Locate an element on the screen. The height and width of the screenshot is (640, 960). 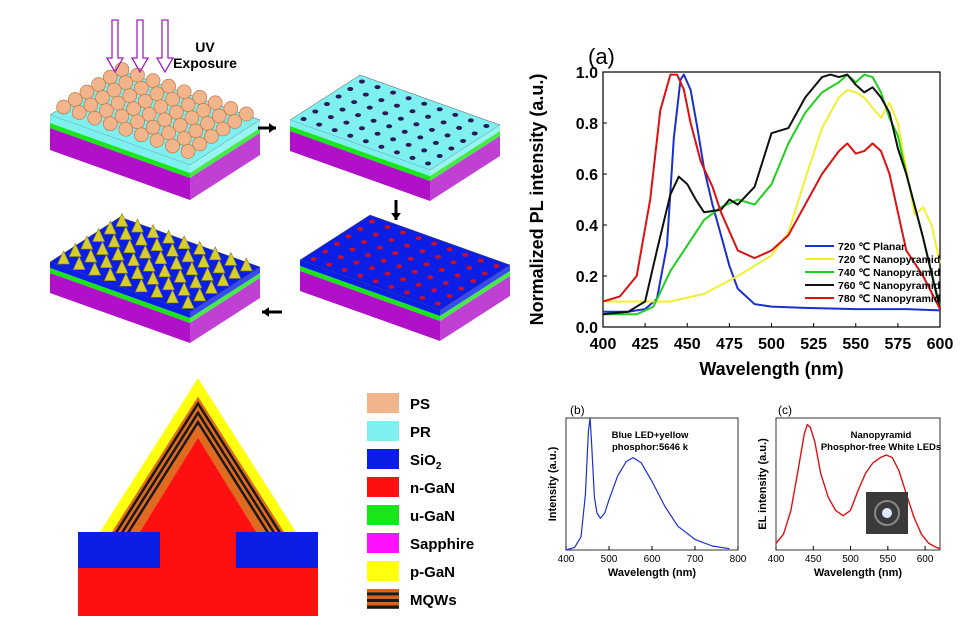
legend-label-text: n-GaN is located at coordinates (432, 488).